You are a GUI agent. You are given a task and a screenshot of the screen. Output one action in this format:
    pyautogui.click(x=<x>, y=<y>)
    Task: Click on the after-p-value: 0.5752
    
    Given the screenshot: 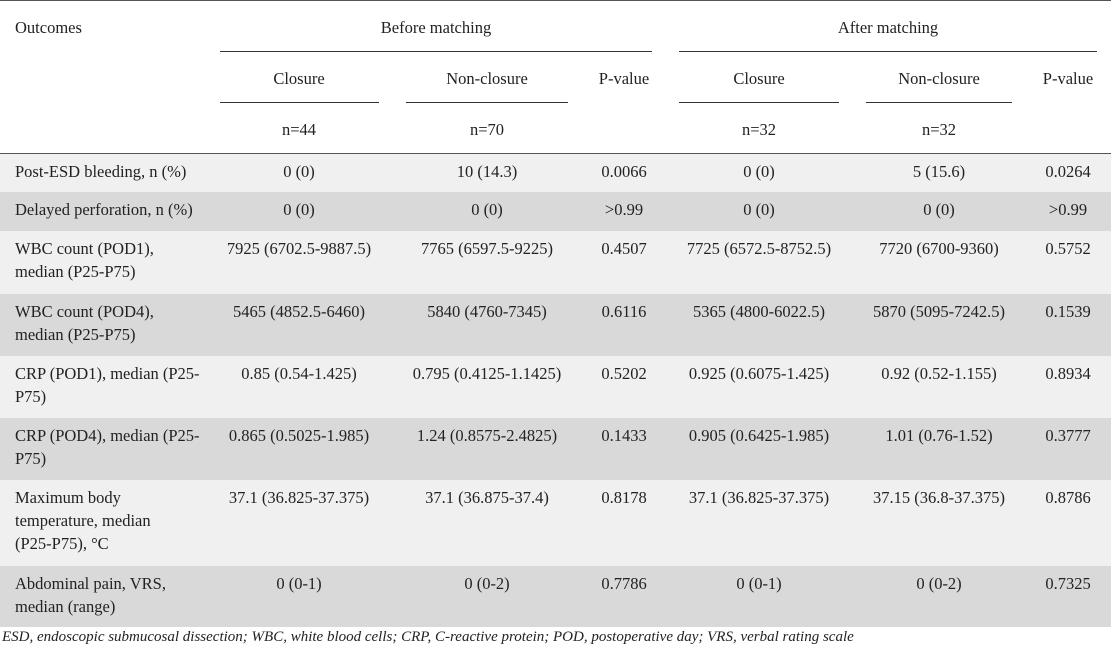 What is the action you would take?
    pyautogui.click(x=1068, y=248)
    